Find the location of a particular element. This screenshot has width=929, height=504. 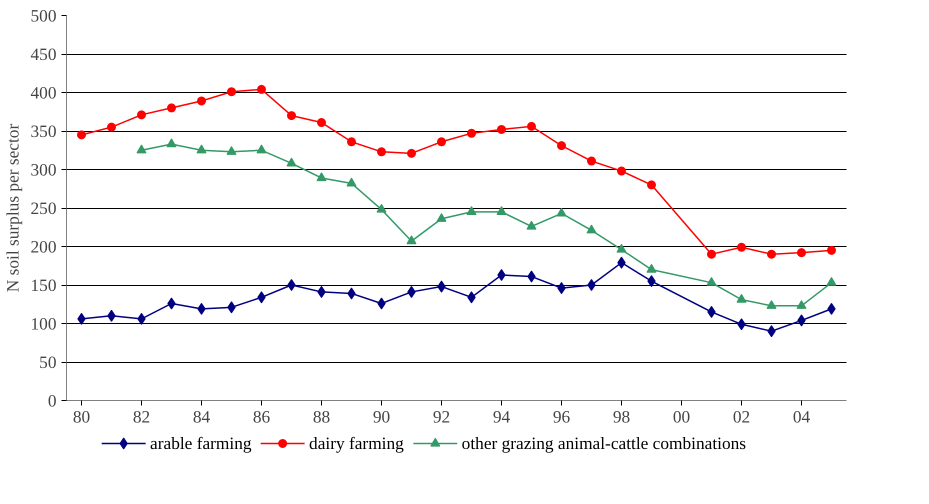

y-tick-label: 200 is located at coordinates (43, 247).